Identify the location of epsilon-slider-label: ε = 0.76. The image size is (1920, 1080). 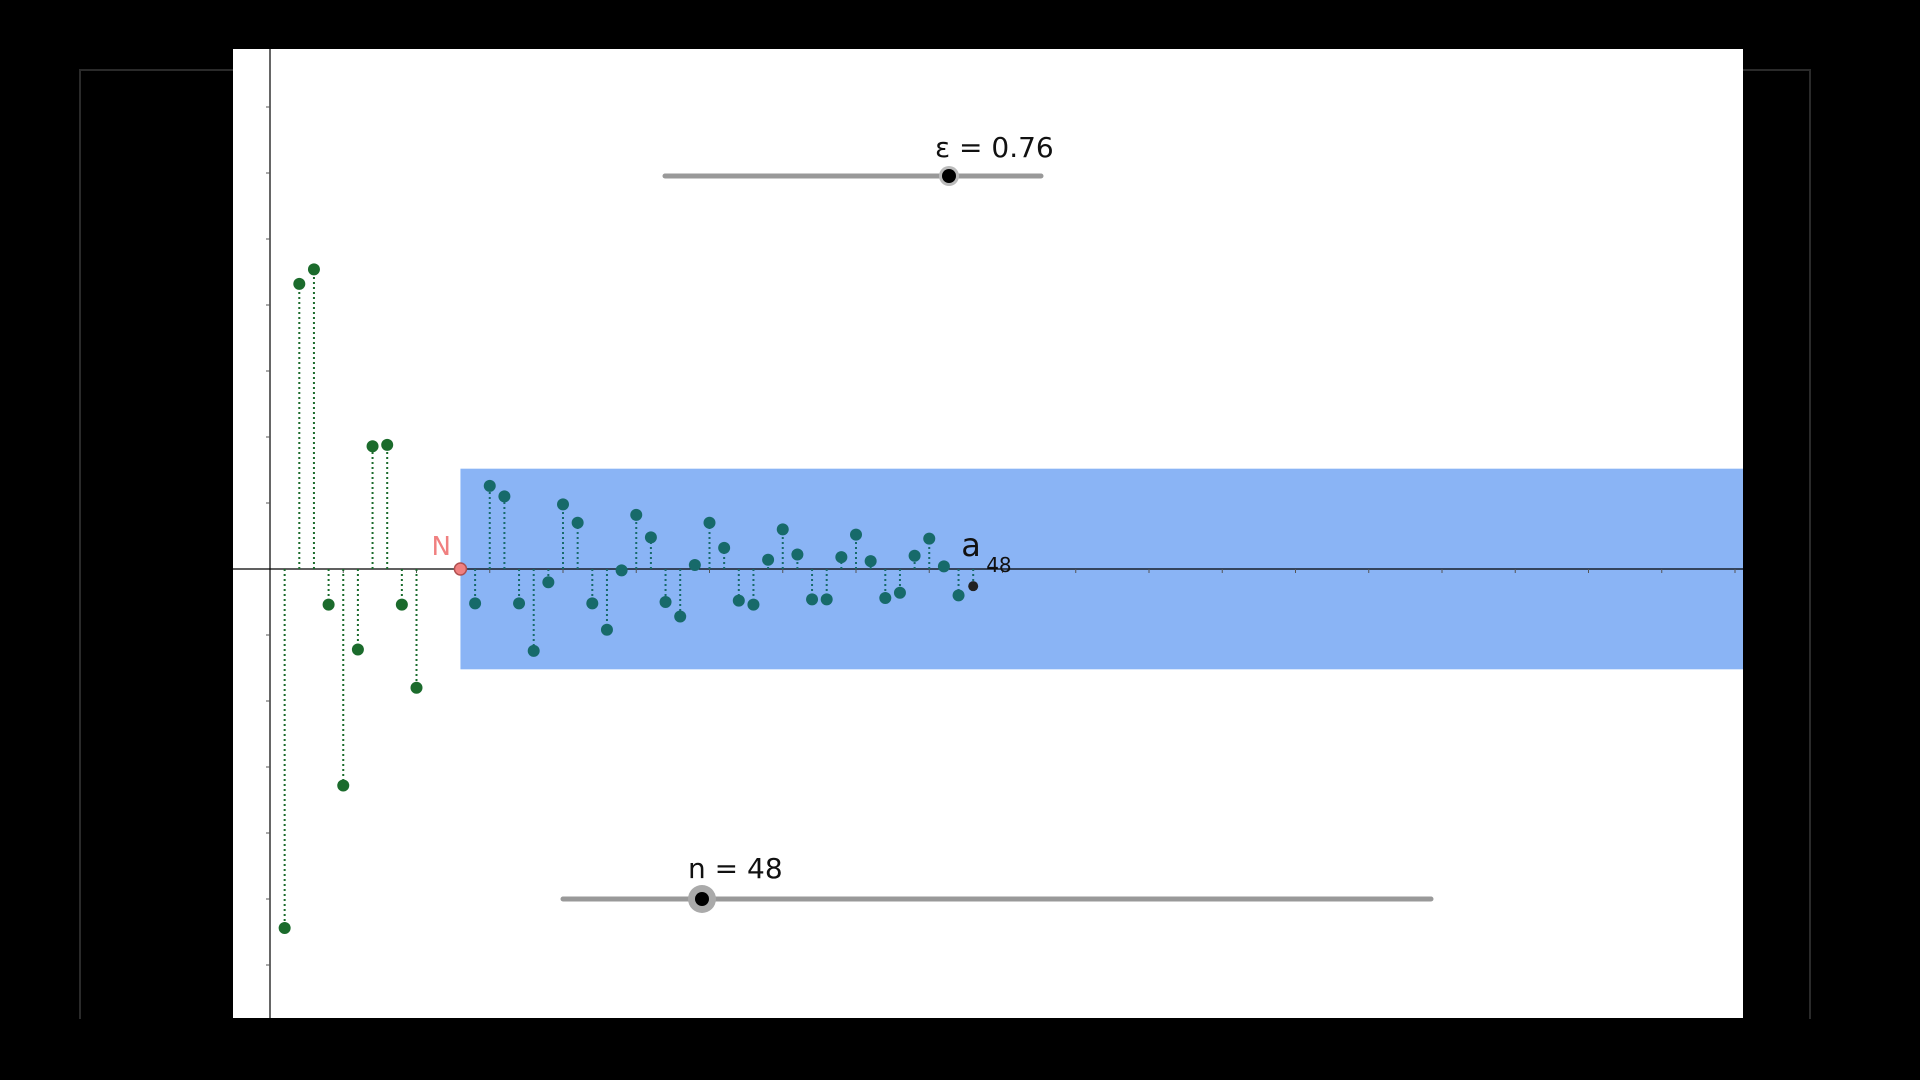
(994, 147).